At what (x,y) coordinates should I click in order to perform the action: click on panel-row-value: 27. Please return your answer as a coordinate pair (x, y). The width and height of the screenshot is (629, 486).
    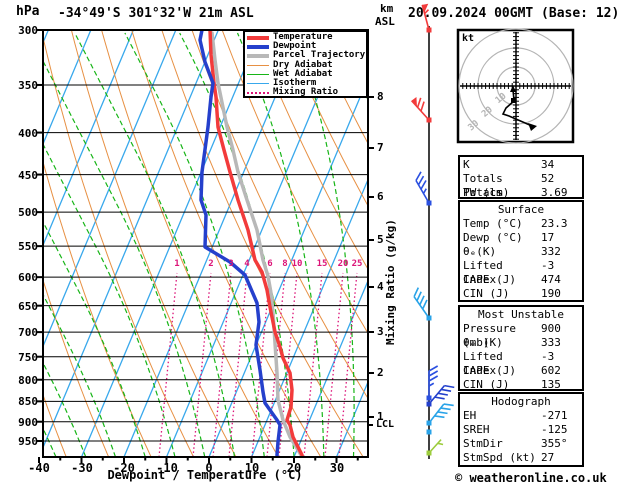
    Looking at the image, I should click on (548, 457).